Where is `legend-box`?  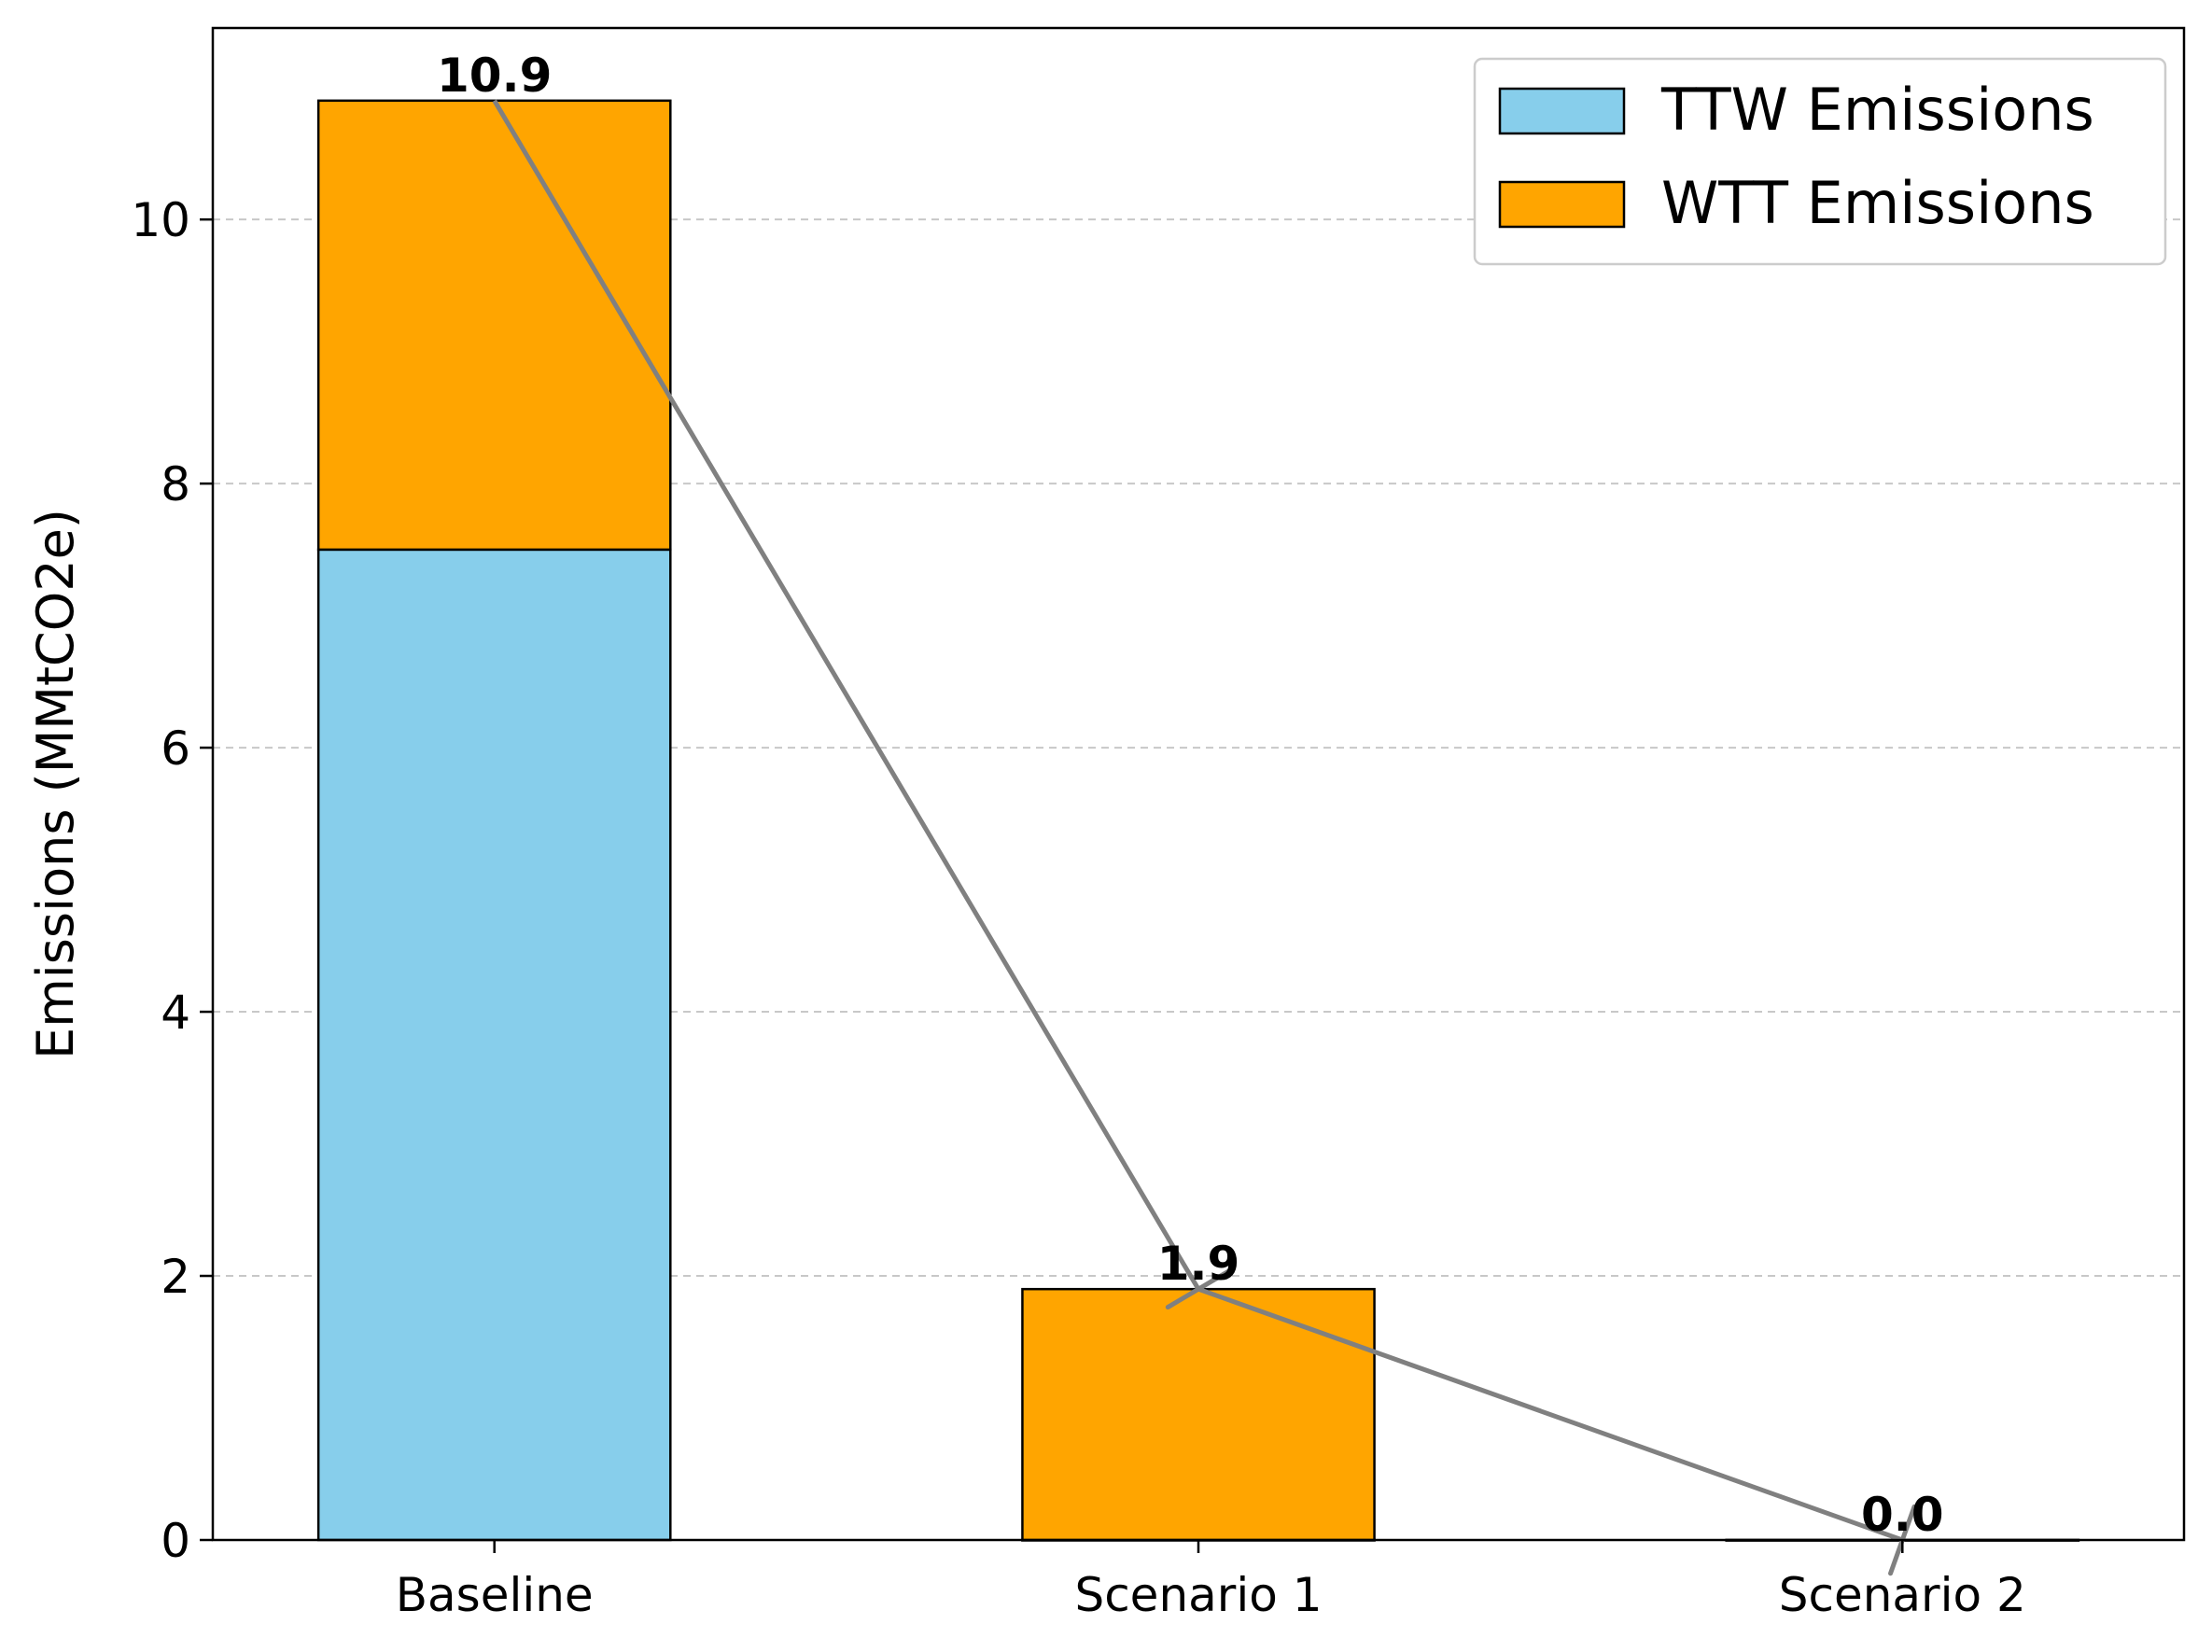 legend-box is located at coordinates (1820, 161).